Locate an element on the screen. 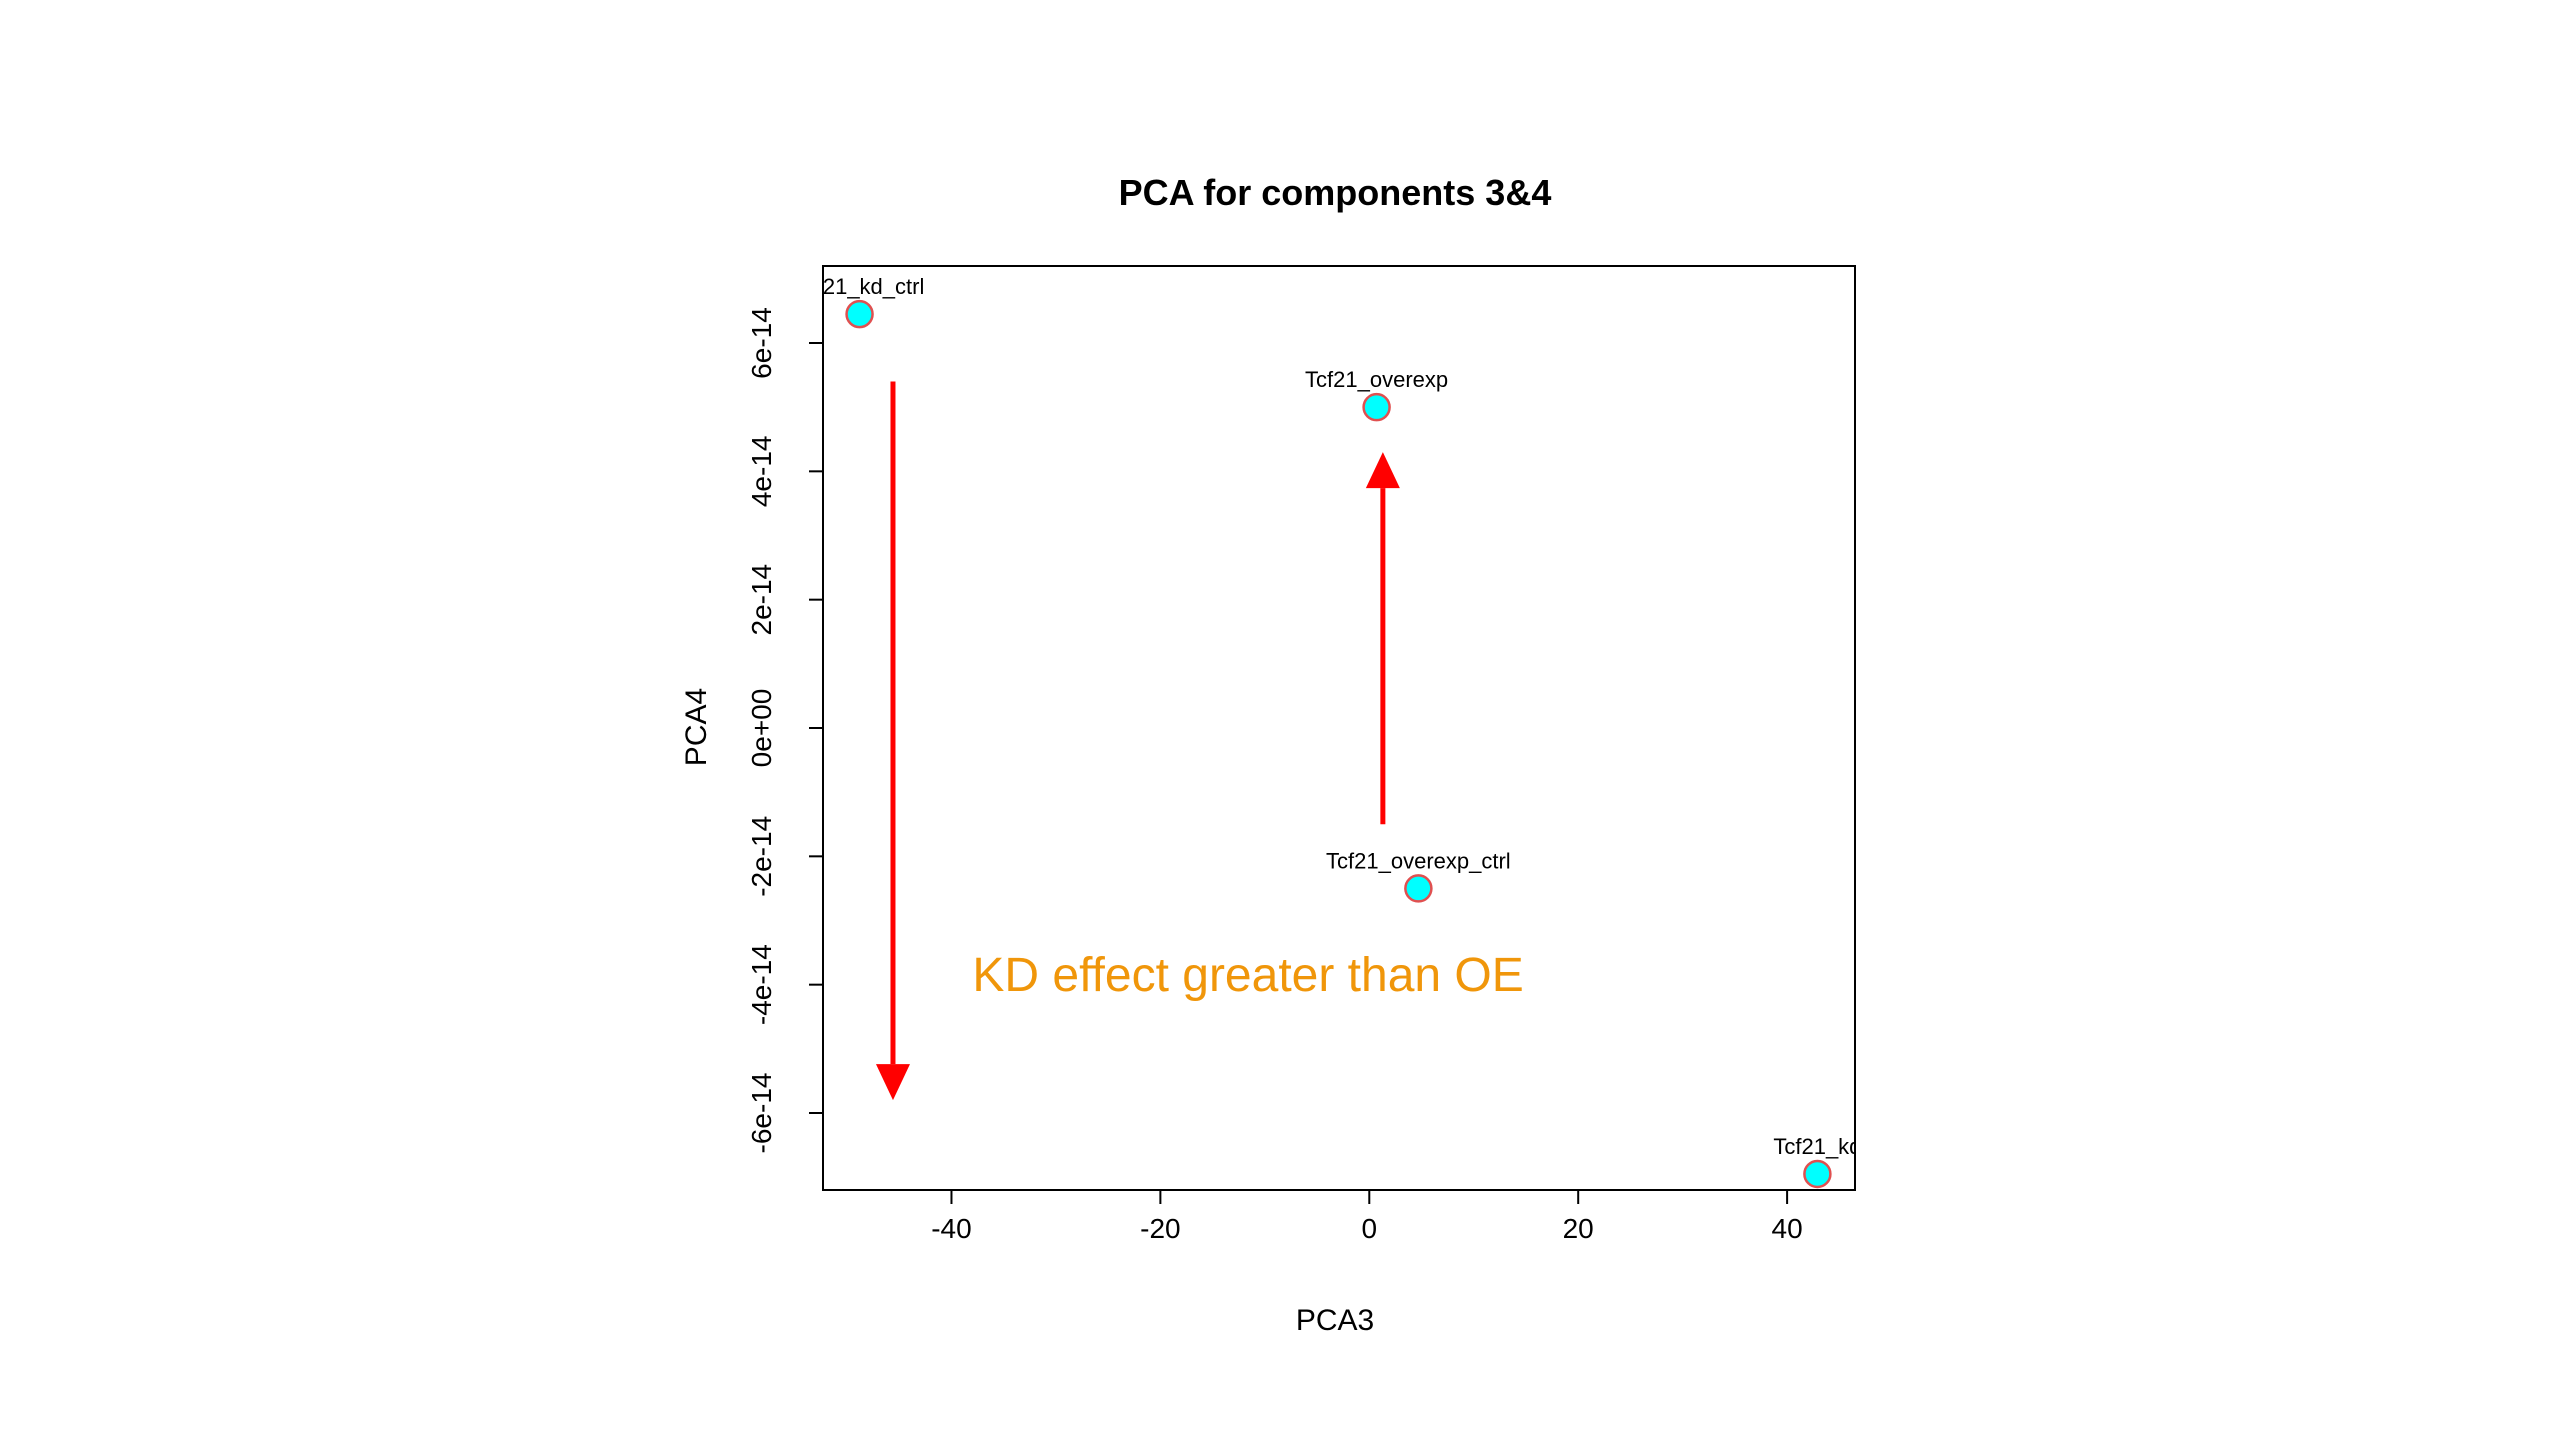  annotation-text: KD effect greater than OE is located at coordinates (1247, 975).